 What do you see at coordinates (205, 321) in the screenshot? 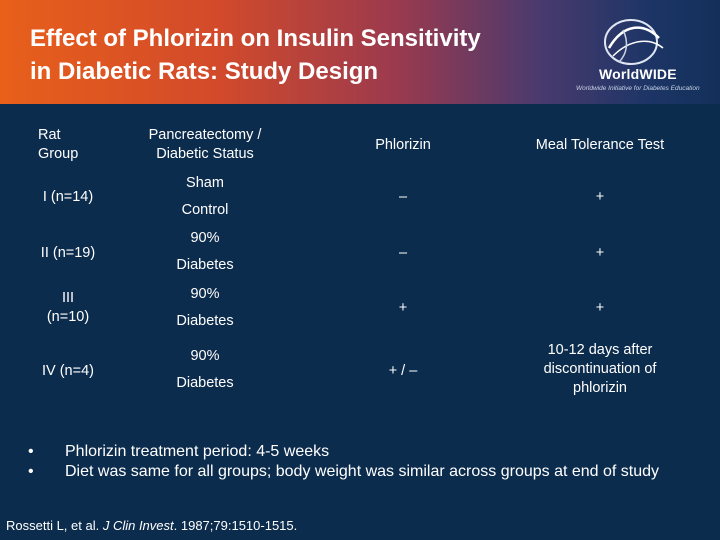
I see `table-row-3-status-bottom: Diabetes` at bounding box center [205, 321].